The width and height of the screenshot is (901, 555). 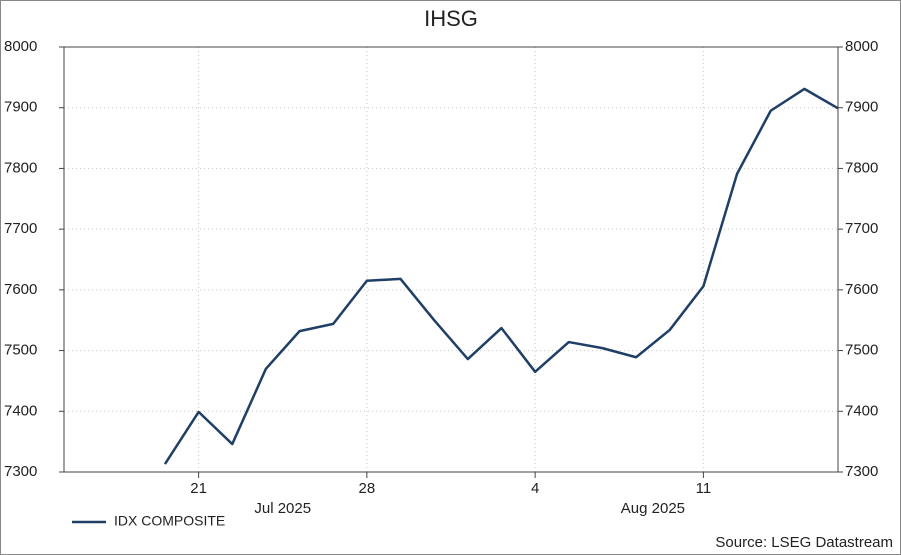 What do you see at coordinates (169, 521) in the screenshot?
I see `legend-label: IDX COMPOSITE` at bounding box center [169, 521].